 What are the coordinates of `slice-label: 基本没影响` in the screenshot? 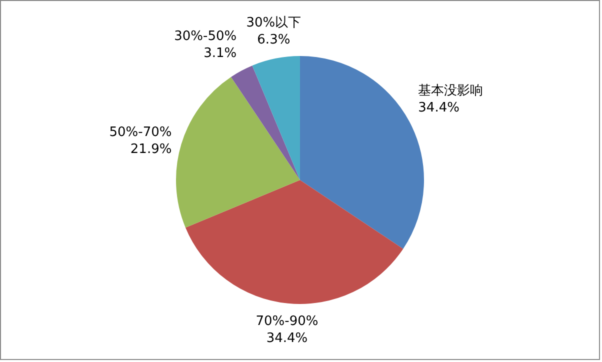 It's located at (451, 91).